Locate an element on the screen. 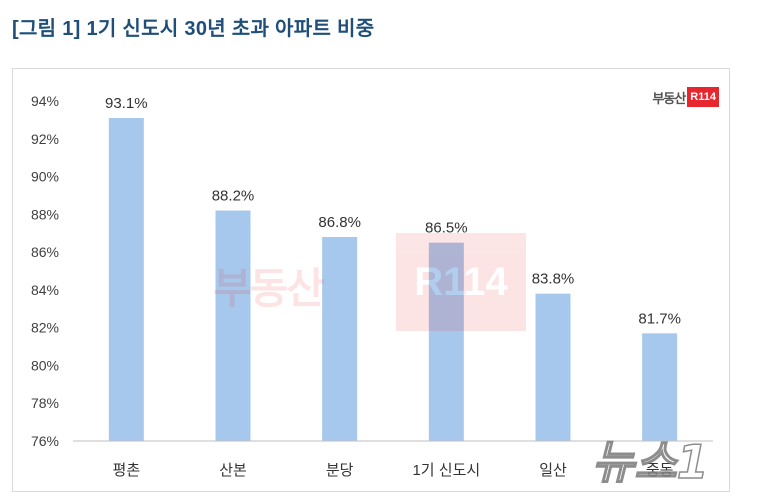 This screenshot has width=757, height=499. data-label: 86.8% is located at coordinates (339, 222).